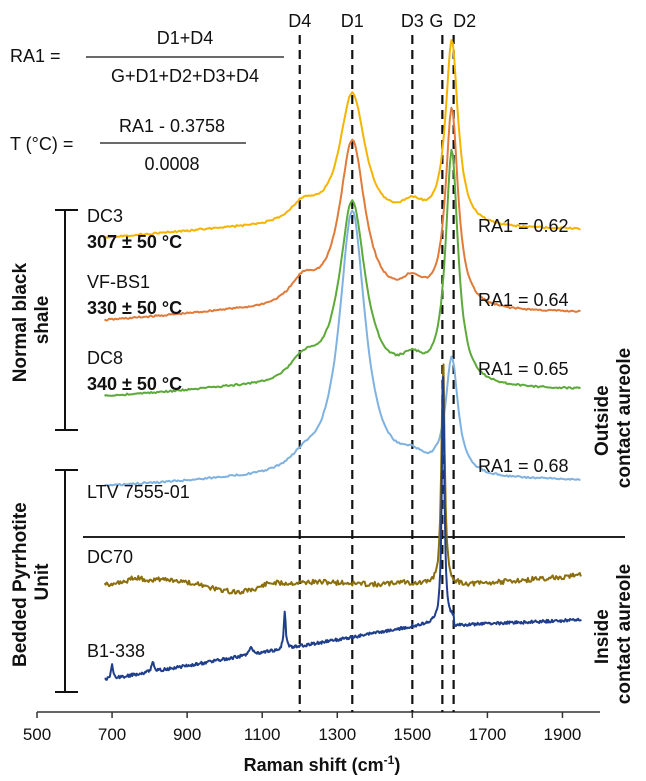  I want to click on x-axis-label-text: Raman shift (cm, so click(314, 765).